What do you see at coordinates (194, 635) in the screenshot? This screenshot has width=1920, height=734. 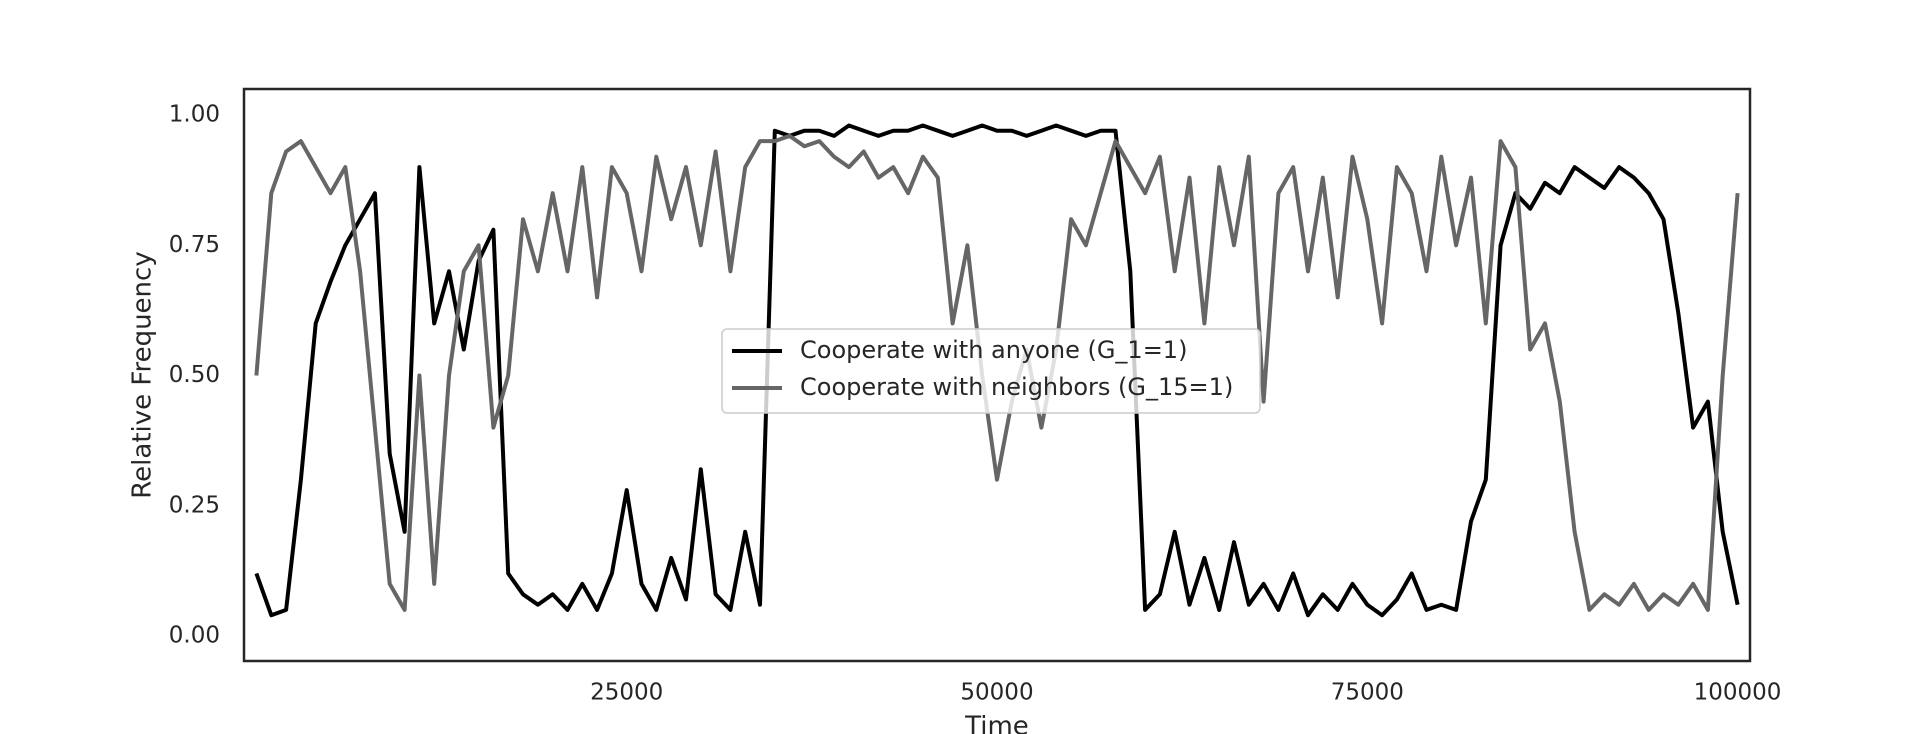 I see `y-tick-label: 0.00` at bounding box center [194, 635].